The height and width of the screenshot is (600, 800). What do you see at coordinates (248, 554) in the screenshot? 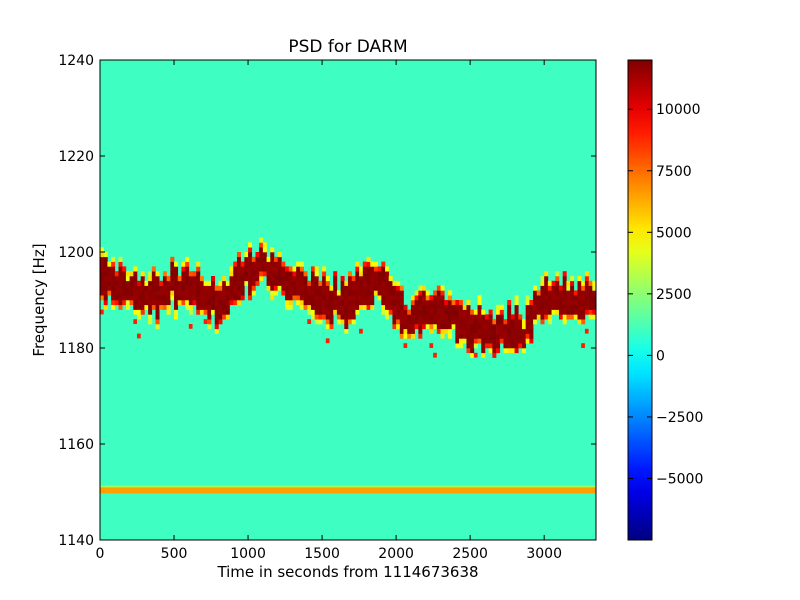
I see `x-tick-label: 1000` at bounding box center [248, 554].